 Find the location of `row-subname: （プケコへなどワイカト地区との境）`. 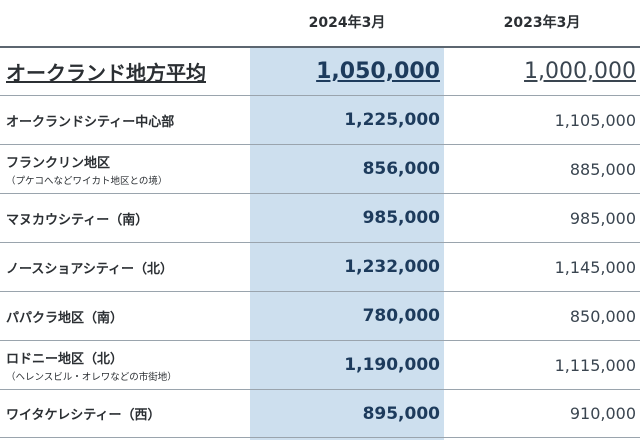

row-subname: （プケコへなどワイカト地区との境） is located at coordinates (87, 181).